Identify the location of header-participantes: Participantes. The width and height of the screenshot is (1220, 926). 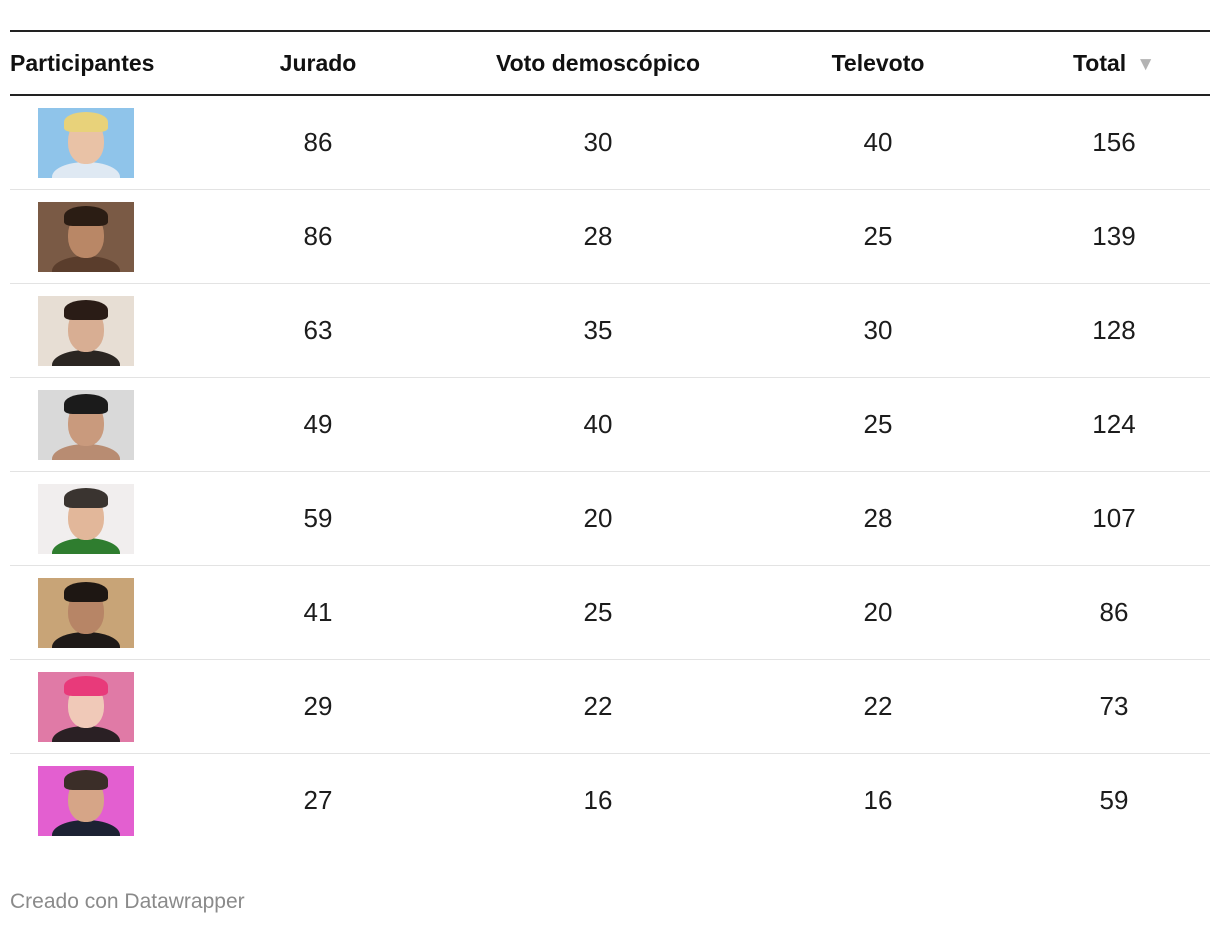
(94, 63).